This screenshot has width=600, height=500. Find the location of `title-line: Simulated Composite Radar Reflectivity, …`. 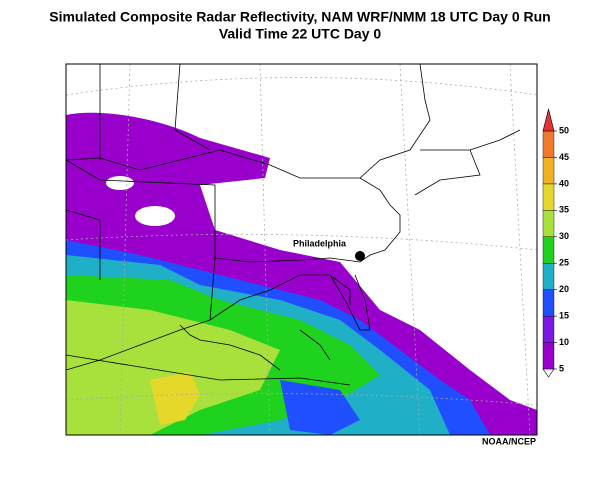

title-line: Simulated Composite Radar Reflectivity, … is located at coordinates (299, 17).